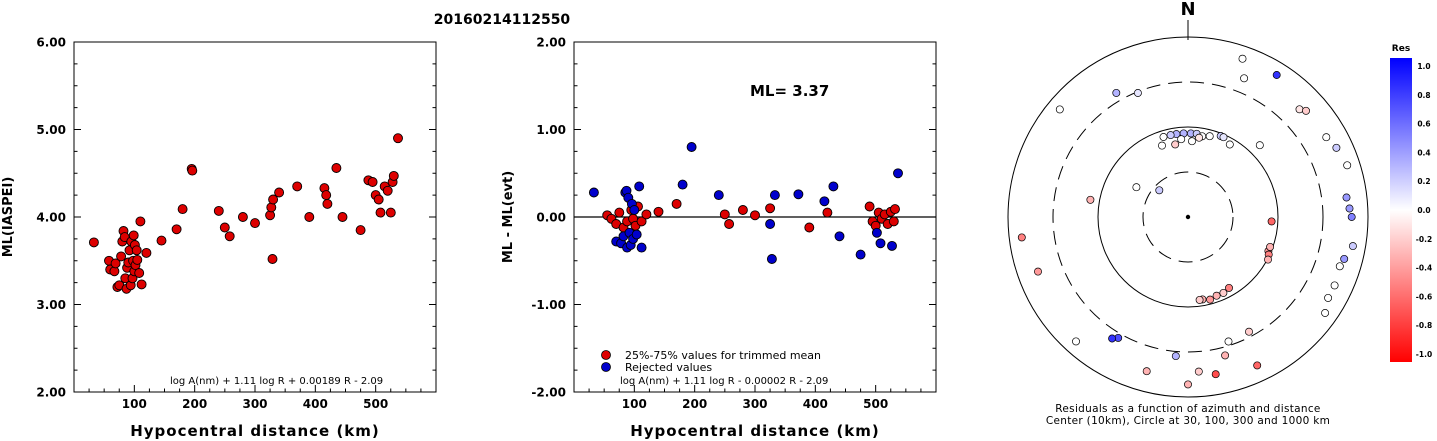 The width and height of the screenshot is (1437, 441). What do you see at coordinates (134, 404) in the screenshot?
I see `chart1-xtick-label: 100` at bounding box center [134, 404].